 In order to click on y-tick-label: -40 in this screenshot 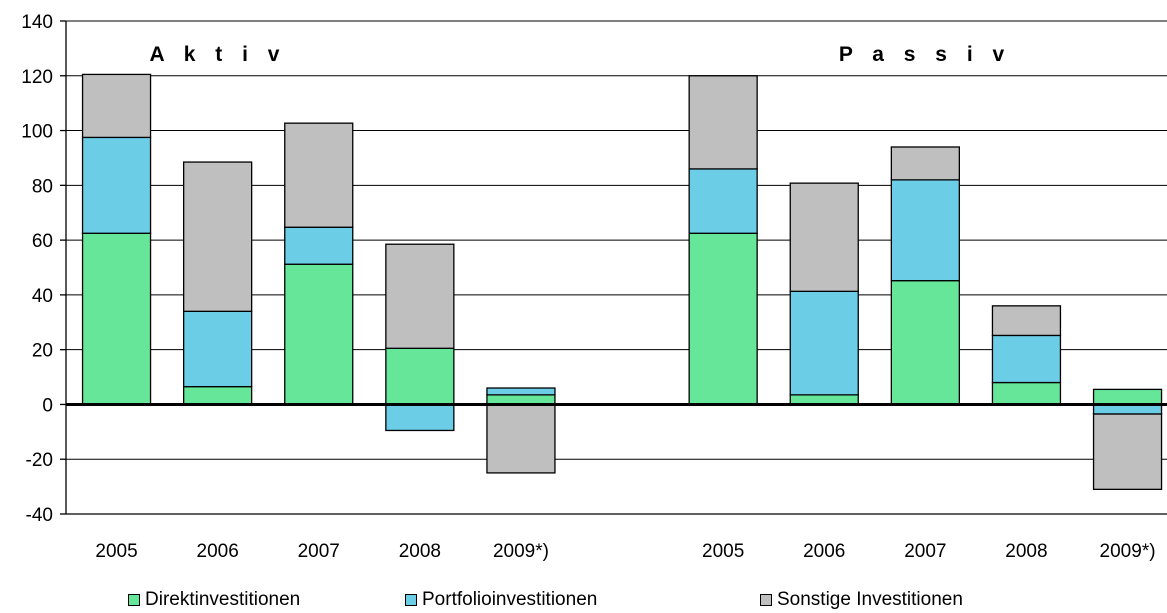, I will do `click(39, 515)`.